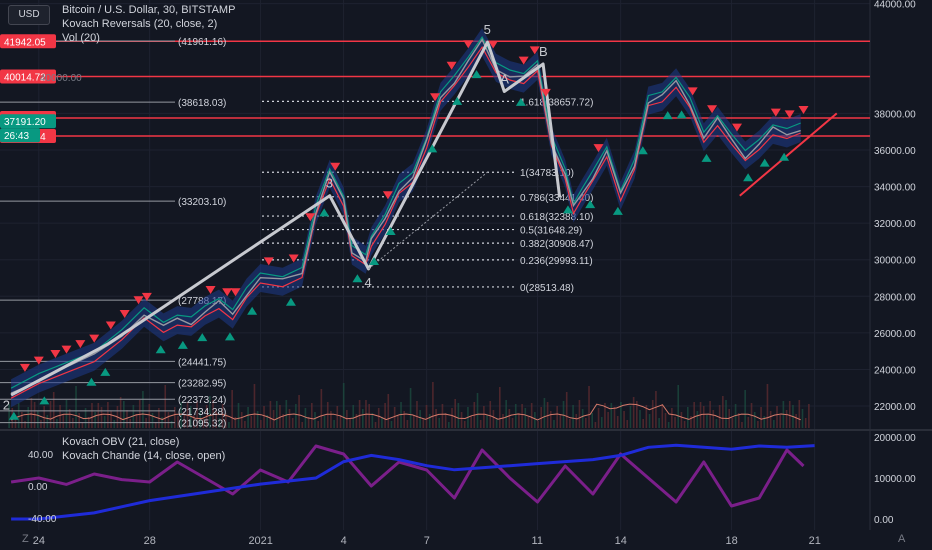 This screenshot has height=550, width=932. I want to click on wave-label-2: 2, so click(6, 405).